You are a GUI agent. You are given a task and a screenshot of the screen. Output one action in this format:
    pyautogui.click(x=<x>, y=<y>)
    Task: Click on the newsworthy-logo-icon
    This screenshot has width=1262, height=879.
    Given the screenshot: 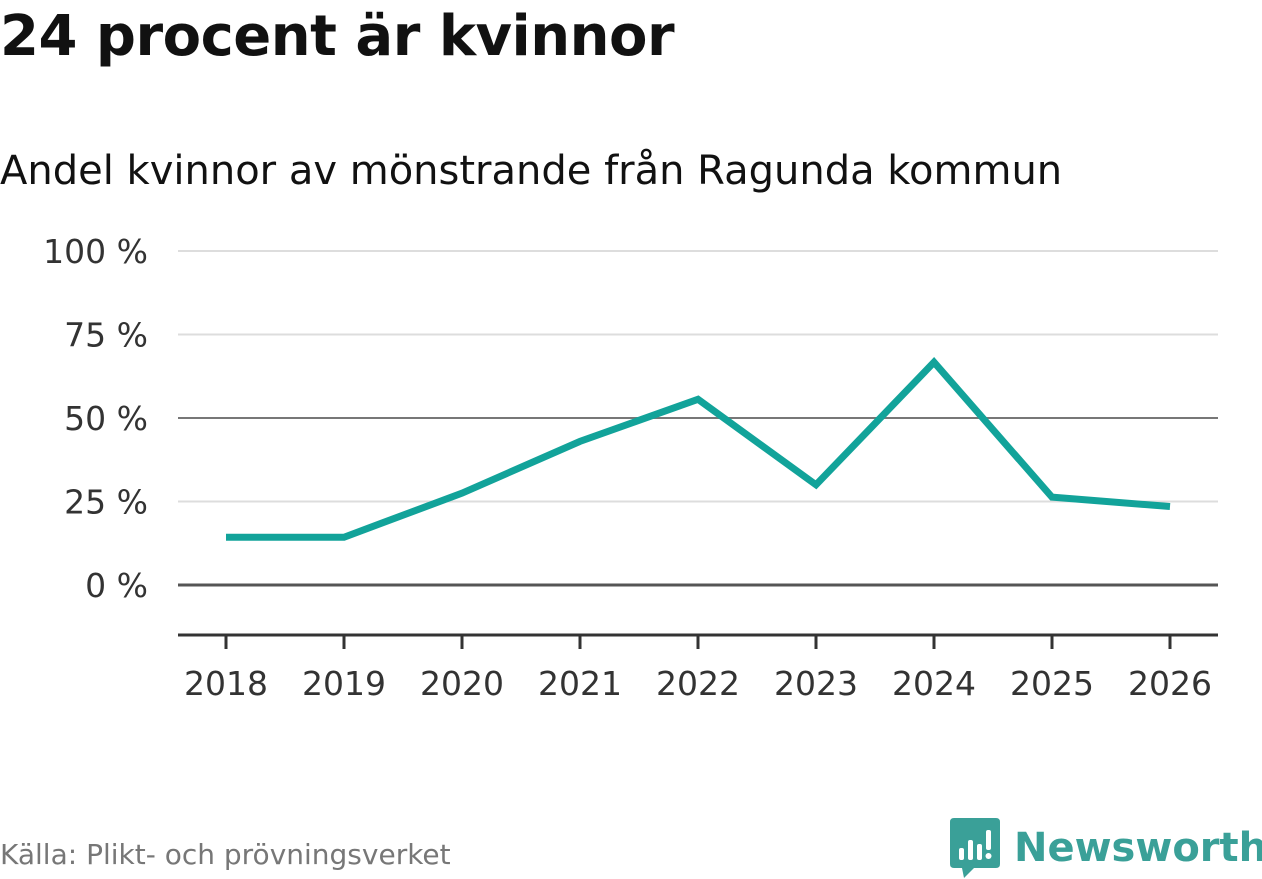 What is the action you would take?
    pyautogui.click(x=975, y=848)
    